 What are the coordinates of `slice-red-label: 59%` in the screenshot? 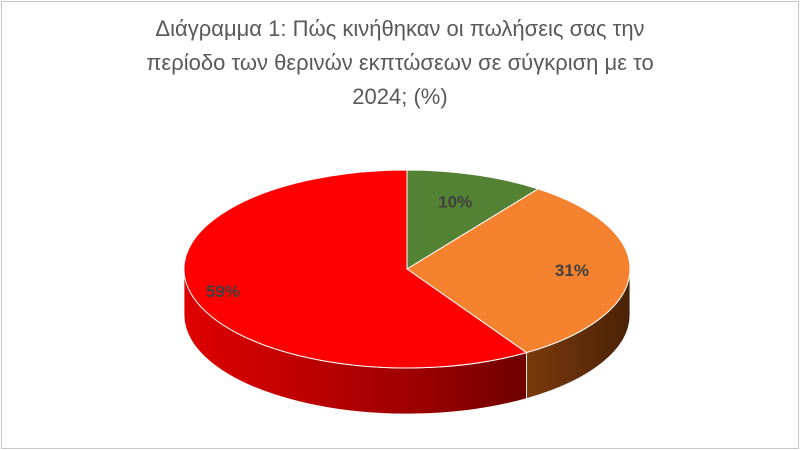 It's located at (223, 291).